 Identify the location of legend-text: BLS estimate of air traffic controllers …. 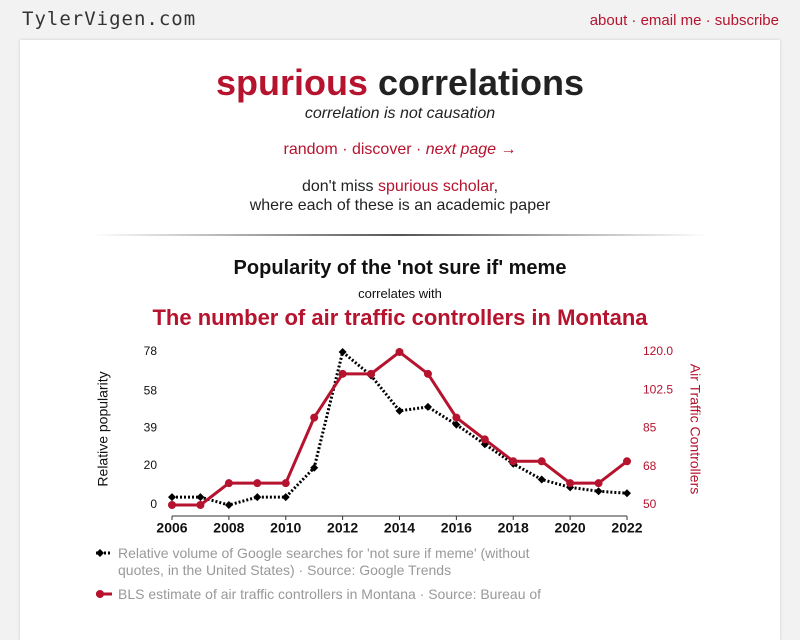
(330, 594).